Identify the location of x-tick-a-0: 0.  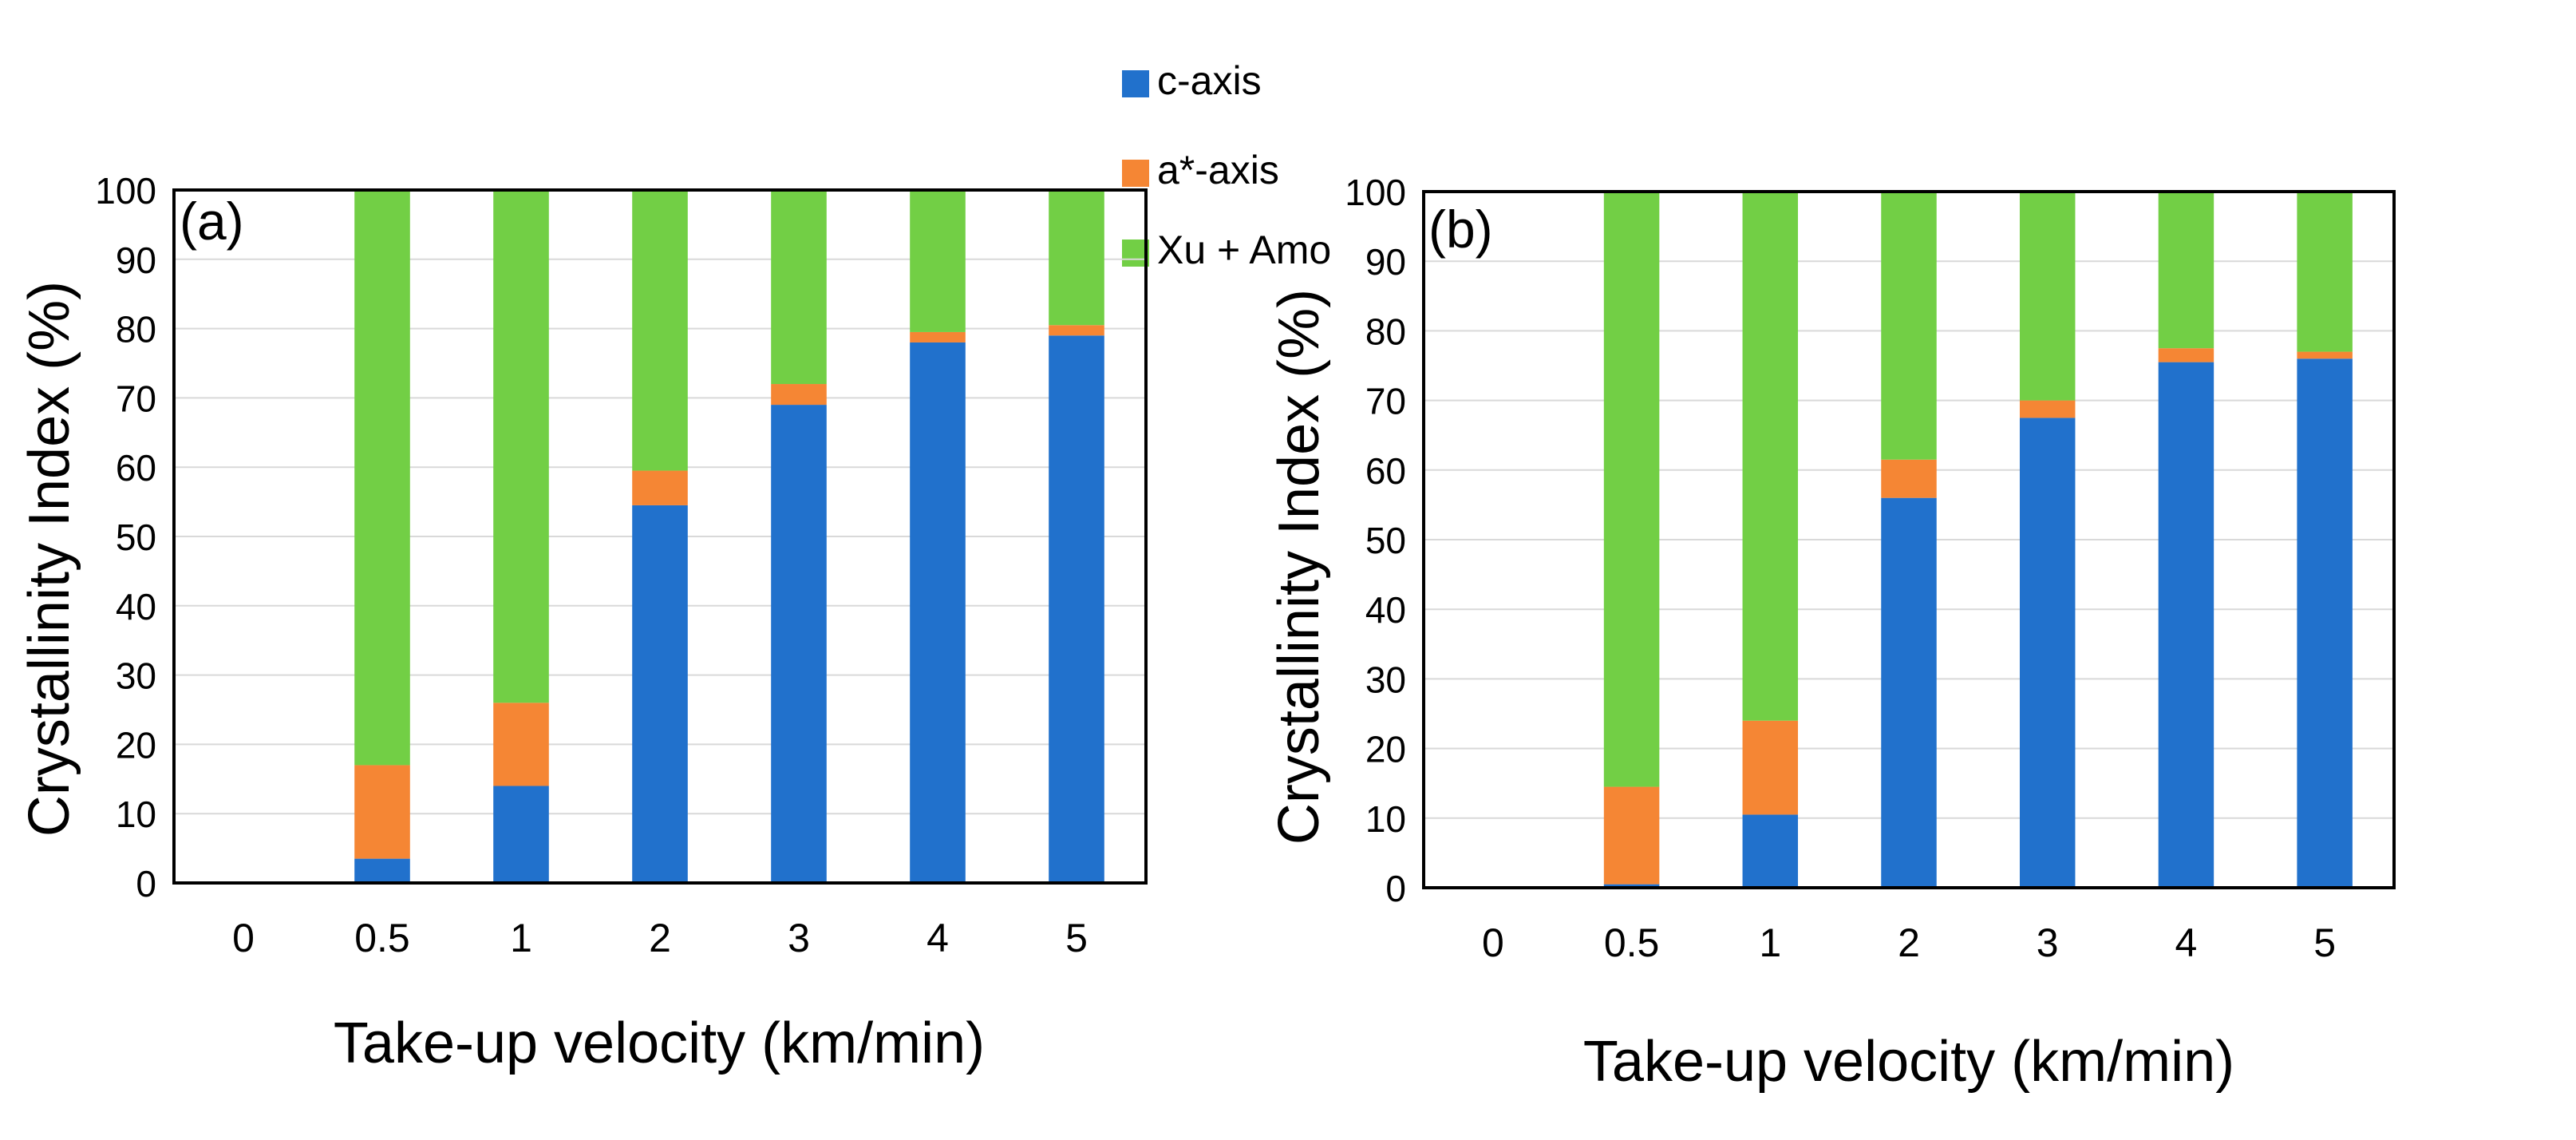
(243, 938).